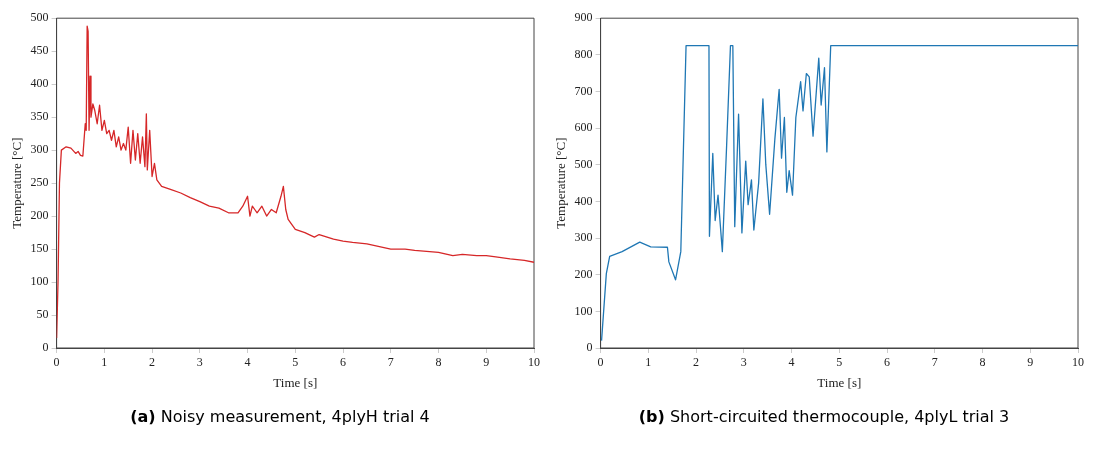  I want to click on text: (a) Noisy measurement, 4plyH trial 4, so click(280, 416).